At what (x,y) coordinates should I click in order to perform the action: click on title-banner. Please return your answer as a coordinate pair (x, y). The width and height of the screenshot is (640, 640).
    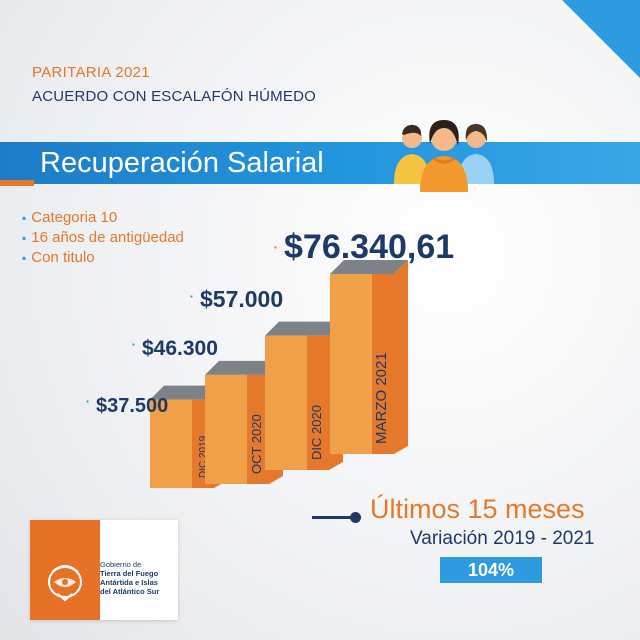
    Looking at the image, I should click on (320, 163).